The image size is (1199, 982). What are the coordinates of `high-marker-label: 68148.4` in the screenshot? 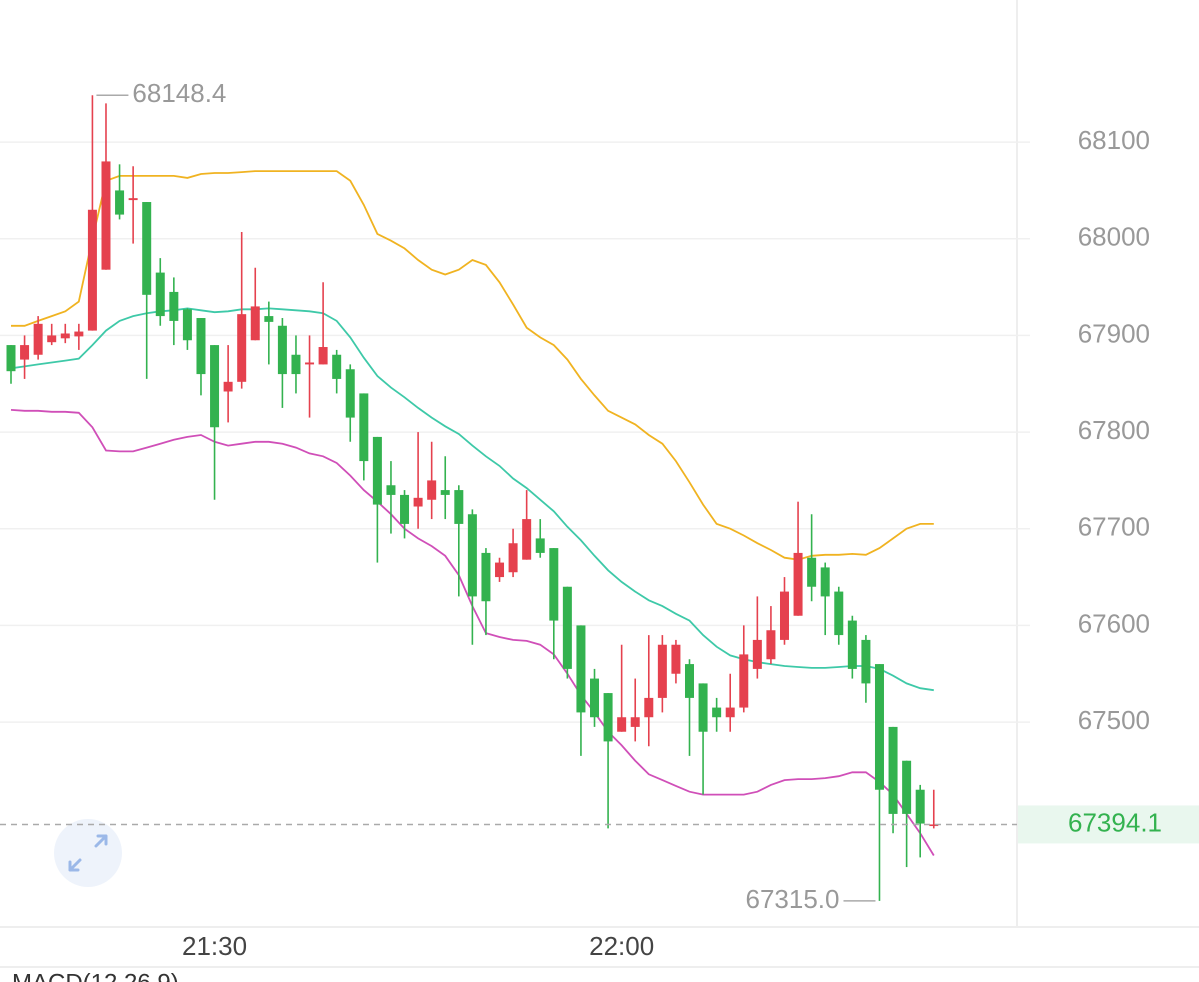 It's located at (179, 93).